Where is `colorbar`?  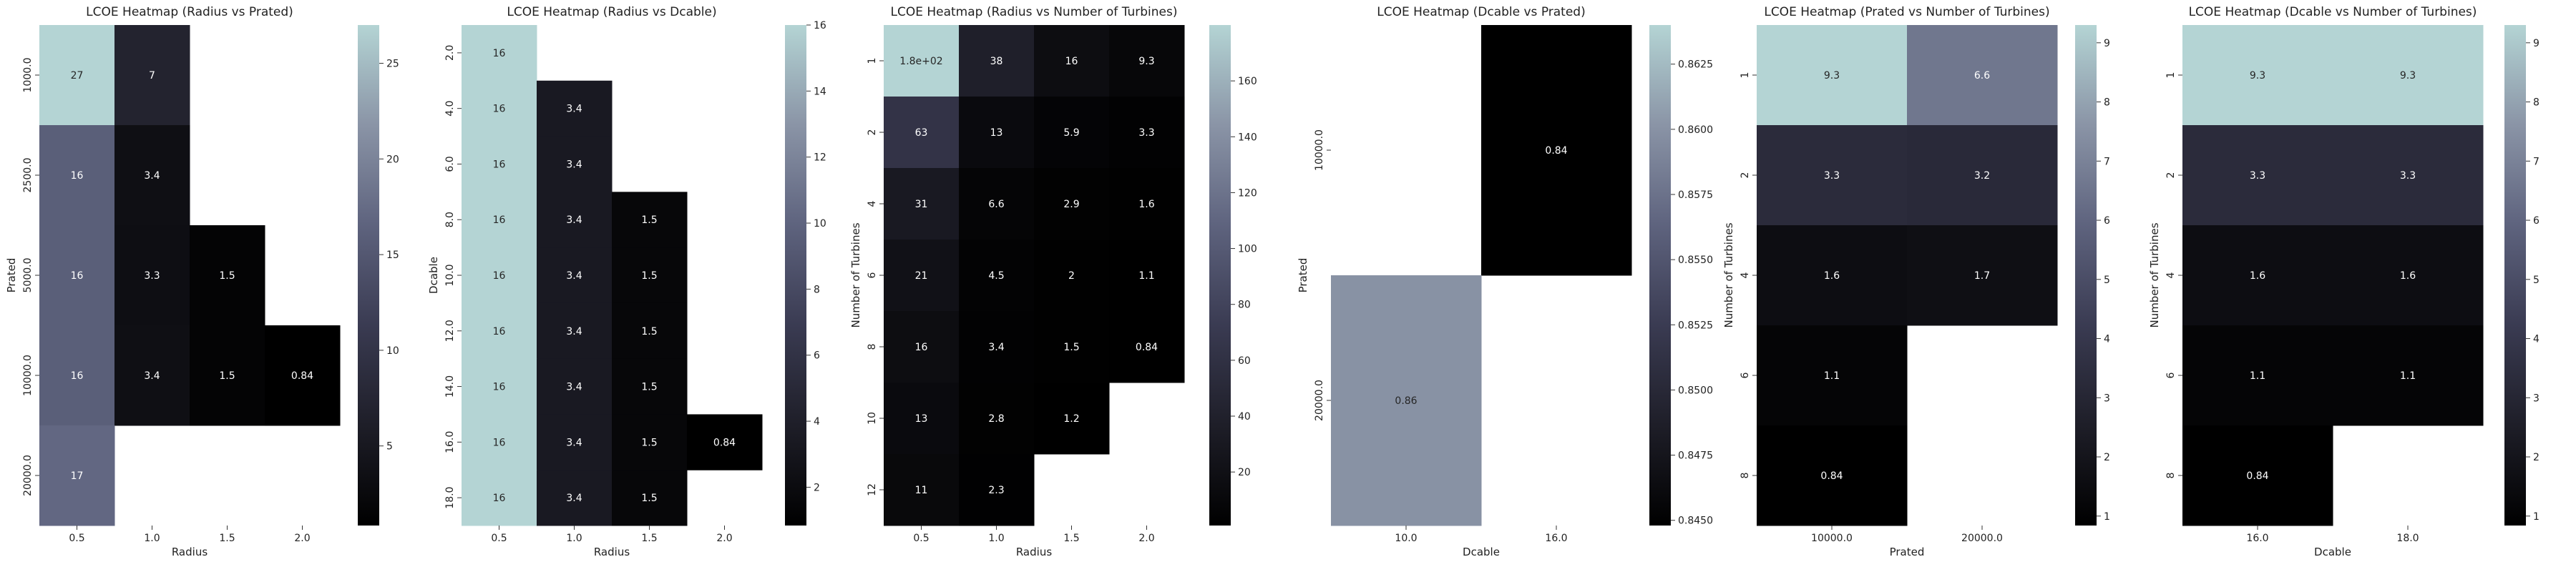 colorbar is located at coordinates (1220, 275).